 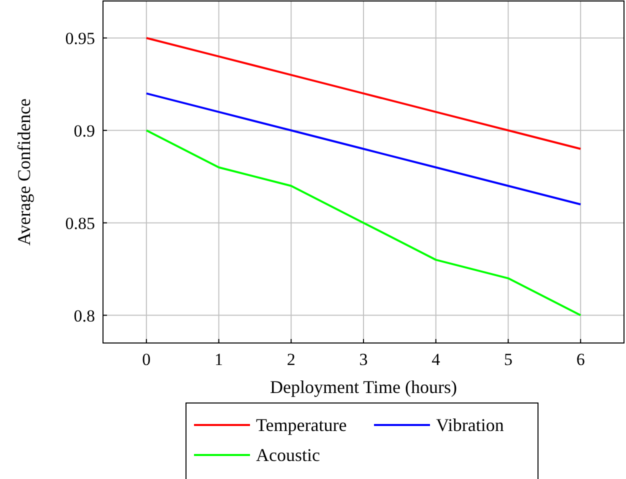 I want to click on x-tick-label: 3, so click(x=363, y=359).